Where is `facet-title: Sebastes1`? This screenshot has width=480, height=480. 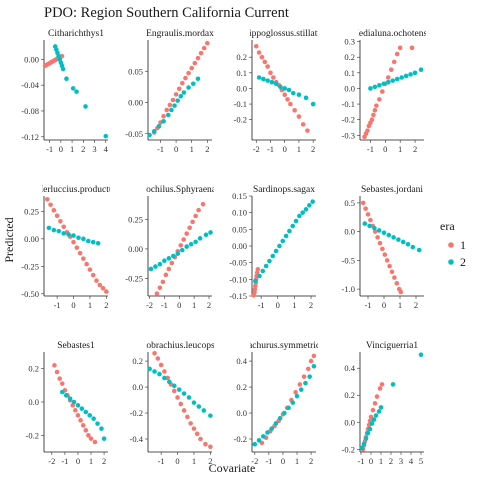
facet-title: Sebastes1 is located at coordinates (76, 346).